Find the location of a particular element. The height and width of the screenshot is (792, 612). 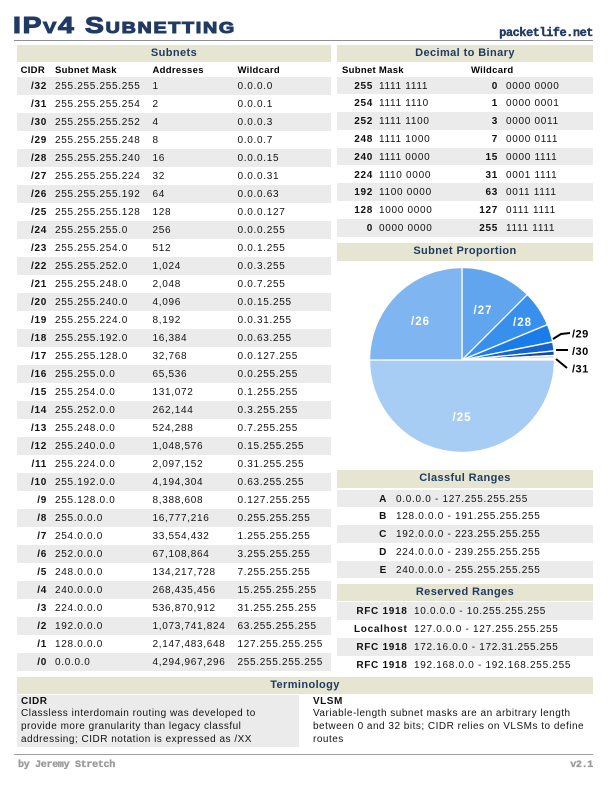

svg-text: /26 is located at coordinates (420, 322).